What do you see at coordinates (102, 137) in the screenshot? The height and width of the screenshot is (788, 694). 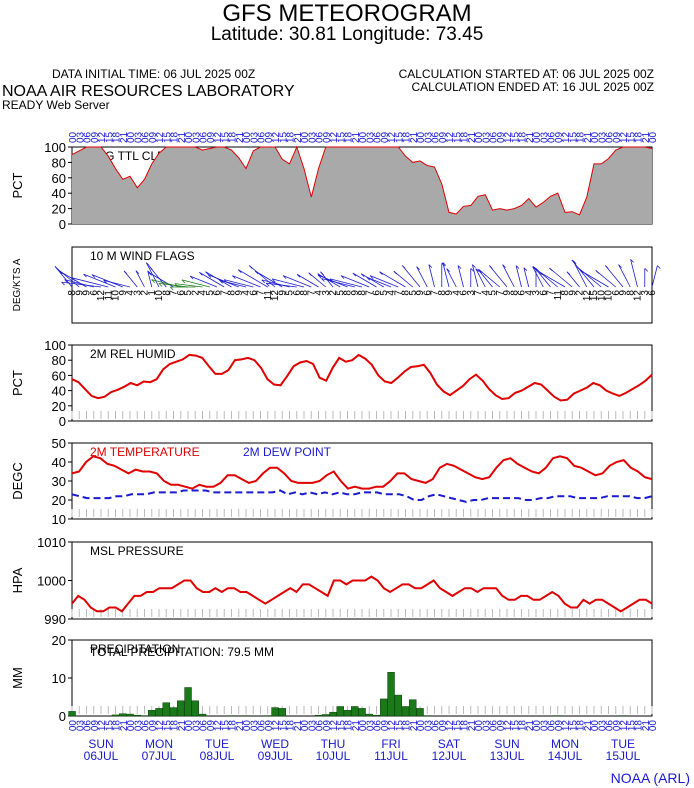 I see `top-hour-tick-label: 12` at bounding box center [102, 137].